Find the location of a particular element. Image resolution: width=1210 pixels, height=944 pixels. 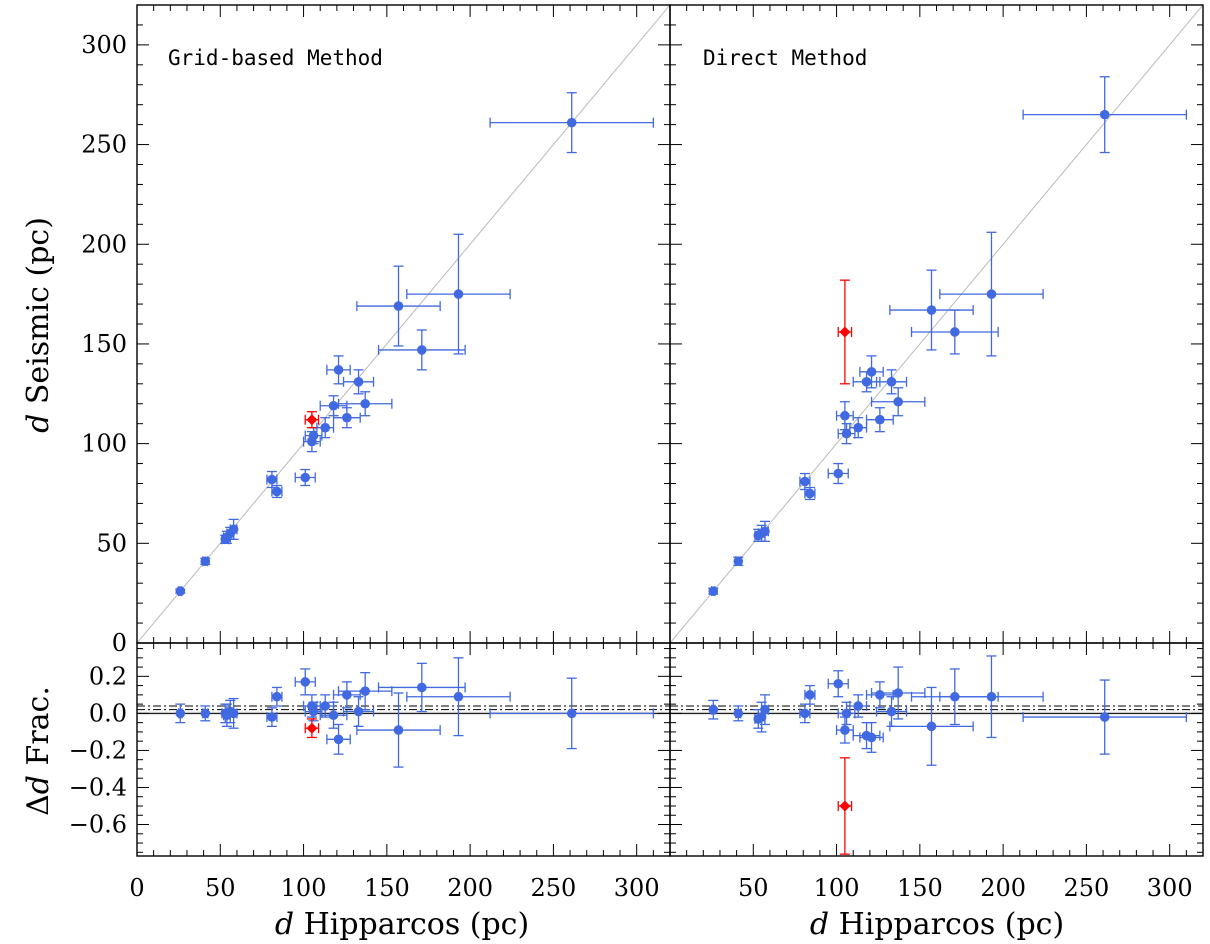

y-tick-label: −0.6 is located at coordinates (98, 825).